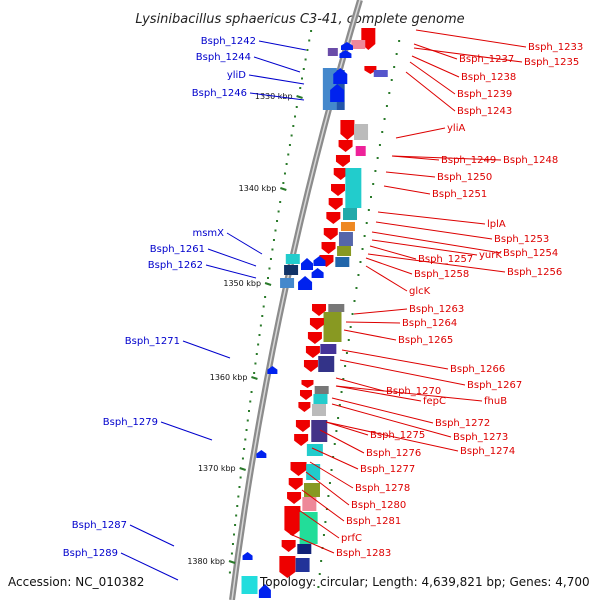 Image resolution: width=600 pixels, height=600 pixels. Describe the element at coordinates (441, 274) in the screenshot. I see `gene-label-bsph-1258: Bsph_1258` at that location.